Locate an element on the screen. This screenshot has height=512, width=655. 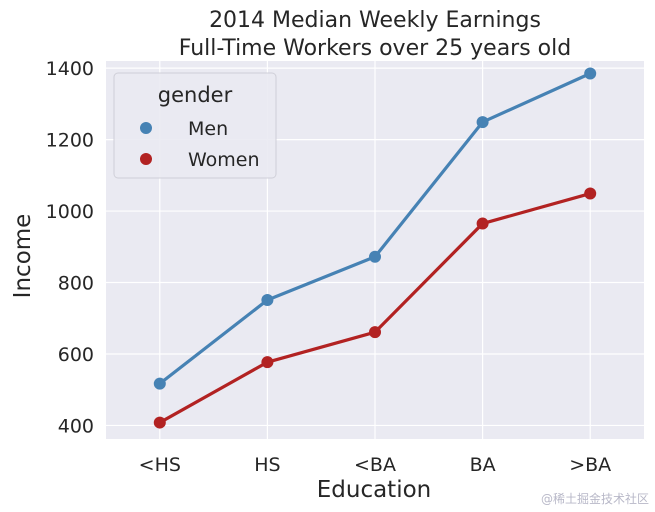
legend-box is located at coordinates (195, 125).